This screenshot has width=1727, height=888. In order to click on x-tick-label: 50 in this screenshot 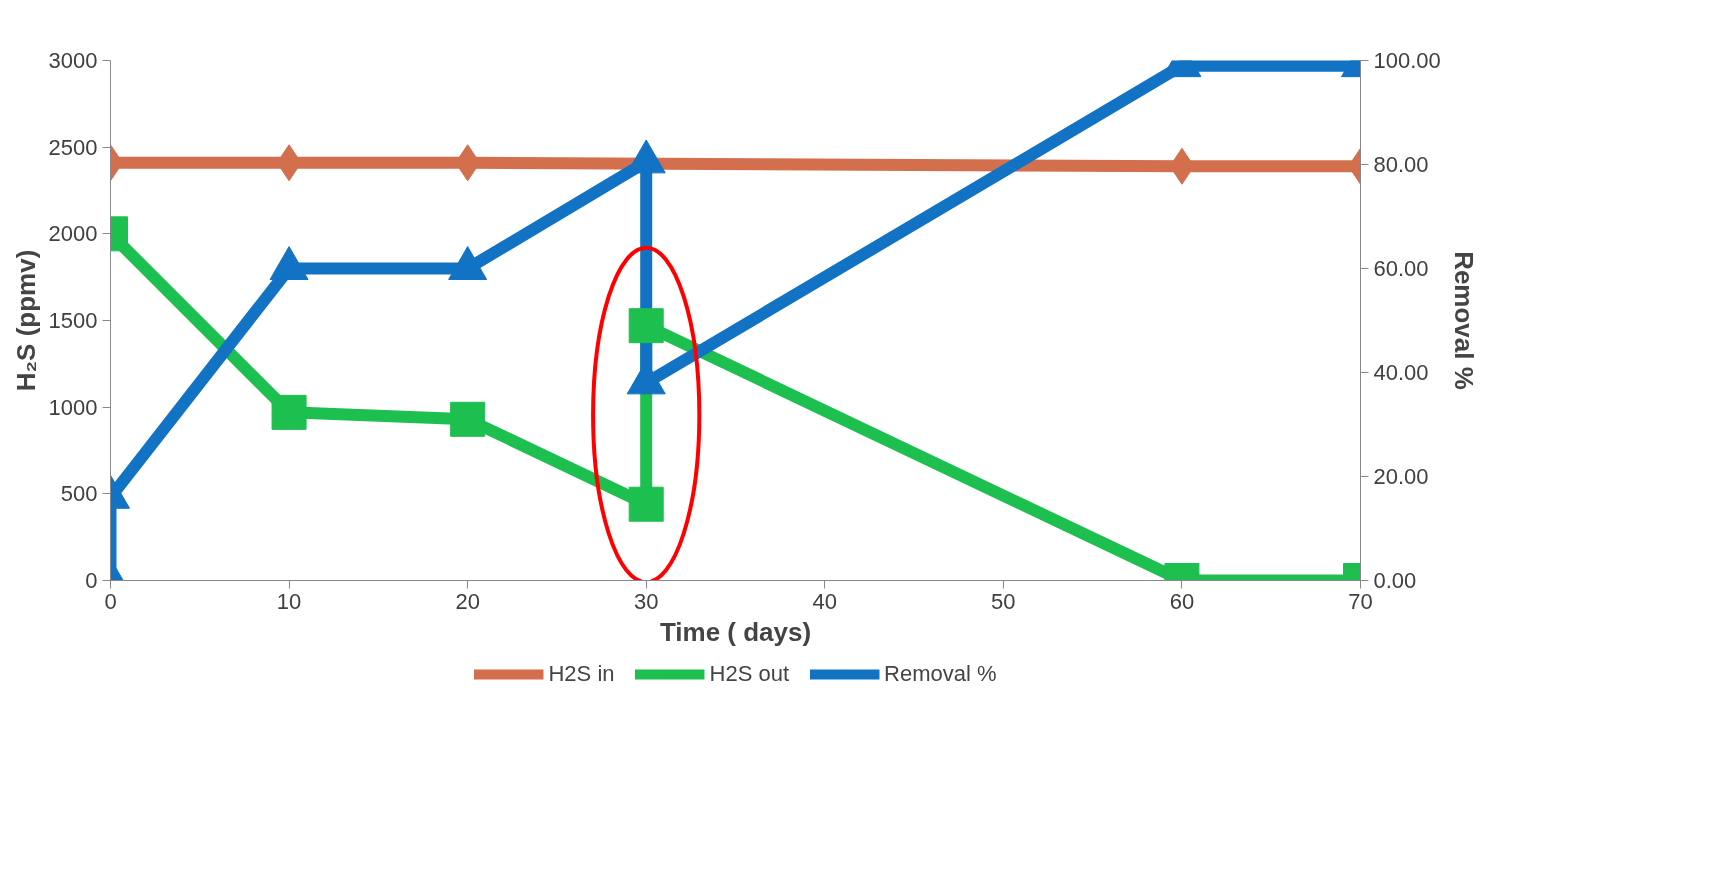, I will do `click(1003, 601)`.